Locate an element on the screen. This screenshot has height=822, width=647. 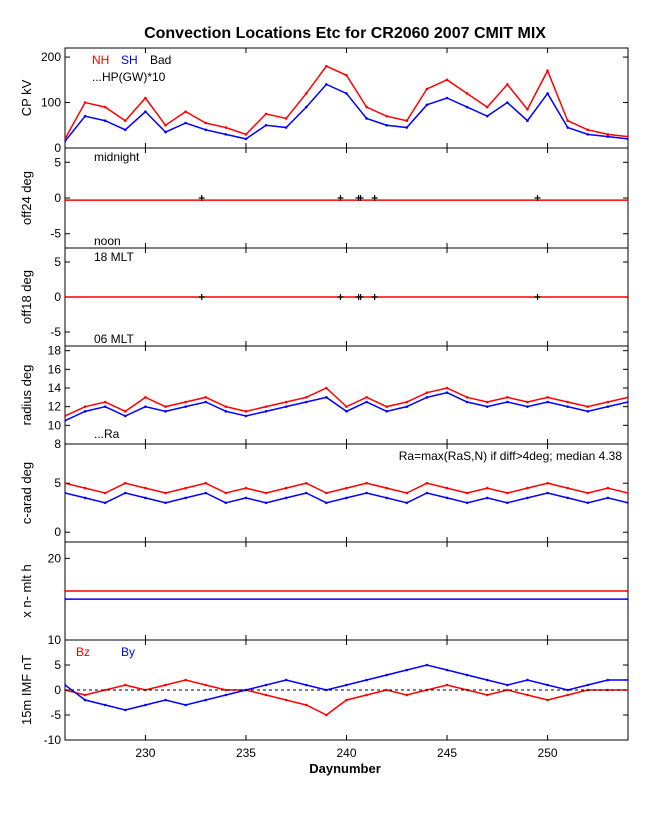
legend-nh: NH is located at coordinates (100, 60).